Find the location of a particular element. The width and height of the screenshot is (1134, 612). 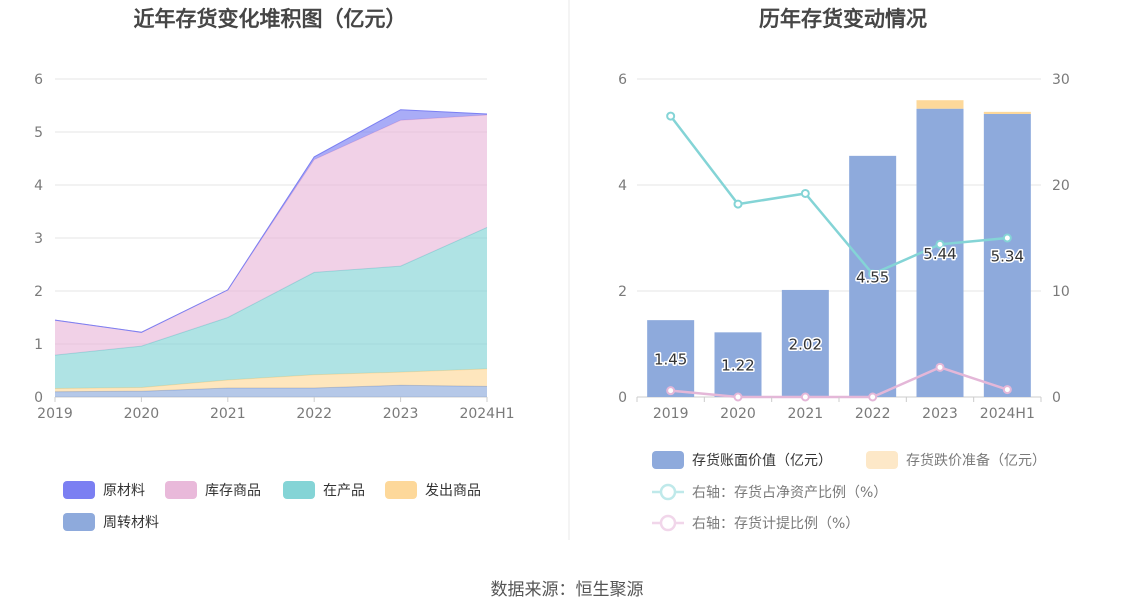

area-在产品 is located at coordinates (271, 308).